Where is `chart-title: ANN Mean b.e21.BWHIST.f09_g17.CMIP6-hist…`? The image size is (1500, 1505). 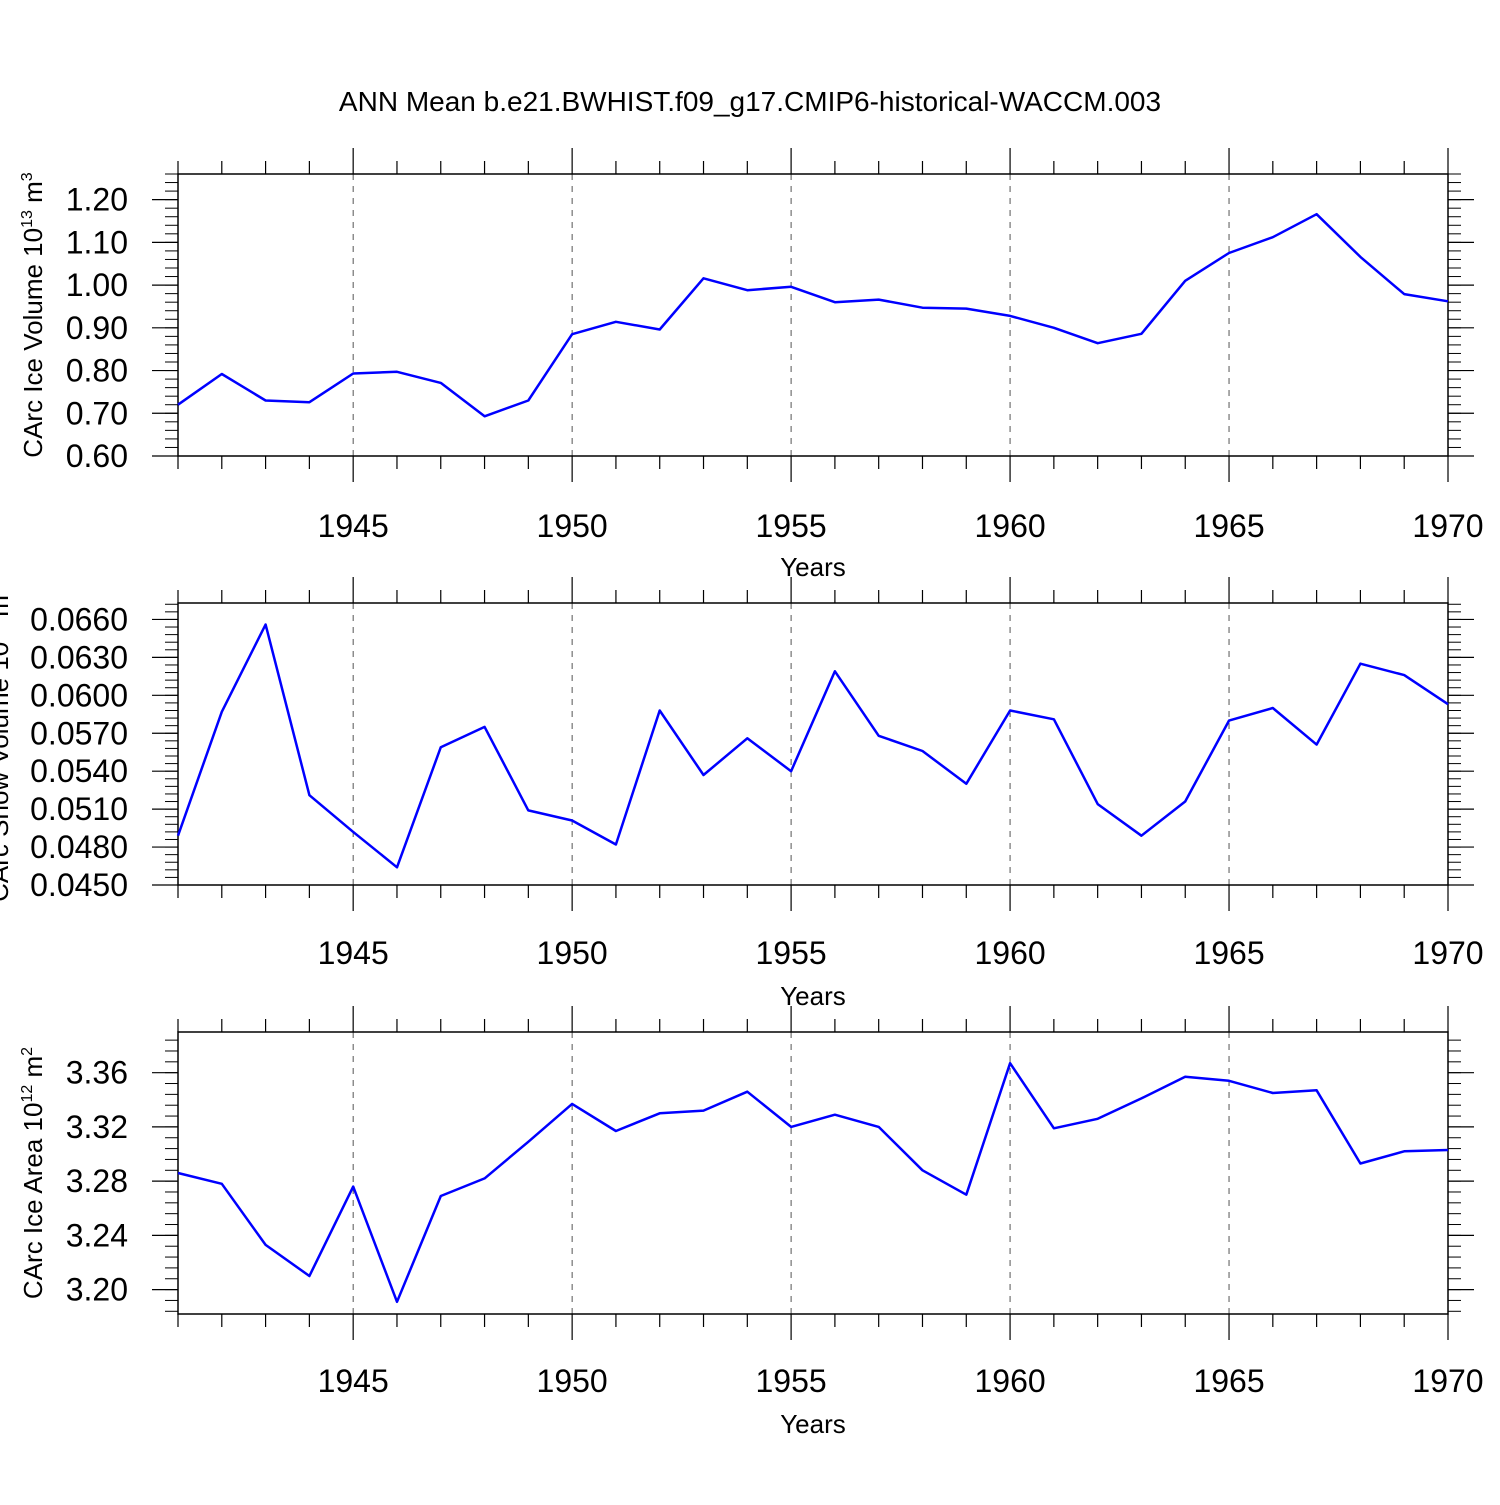 chart-title: ANN Mean b.e21.BWHIST.f09_g17.CMIP6-hist… is located at coordinates (750, 101).